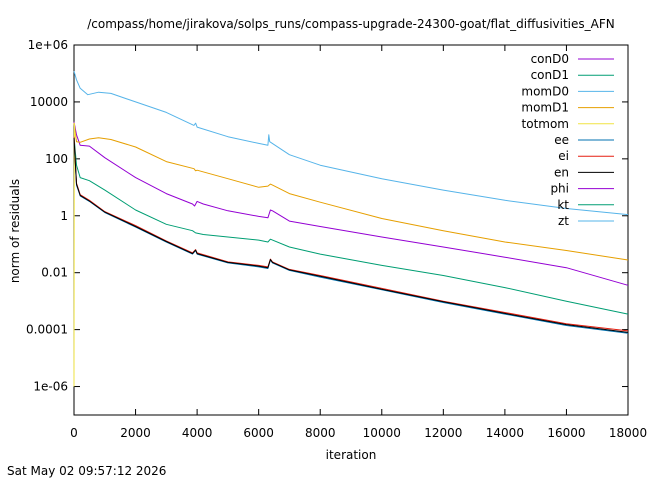 The height and width of the screenshot is (480, 649). Describe the element at coordinates (64, 216) in the screenshot. I see `y-tick-label: 1` at that location.